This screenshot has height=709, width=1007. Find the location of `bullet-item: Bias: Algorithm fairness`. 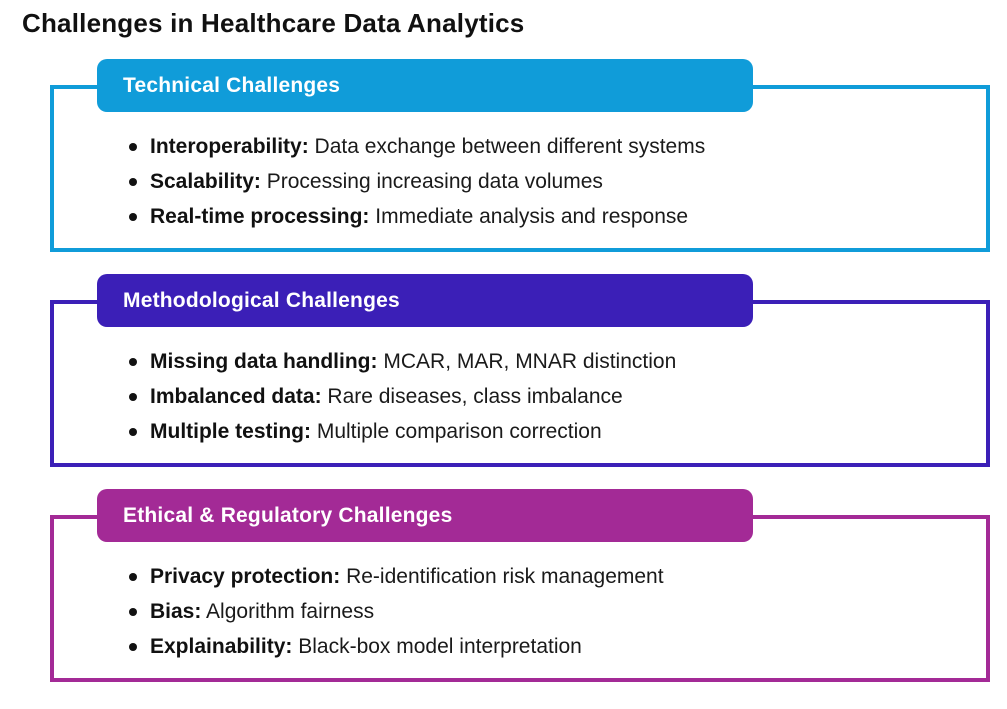

bullet-item: Bias: Algorithm fairness is located at coordinates (552, 611).